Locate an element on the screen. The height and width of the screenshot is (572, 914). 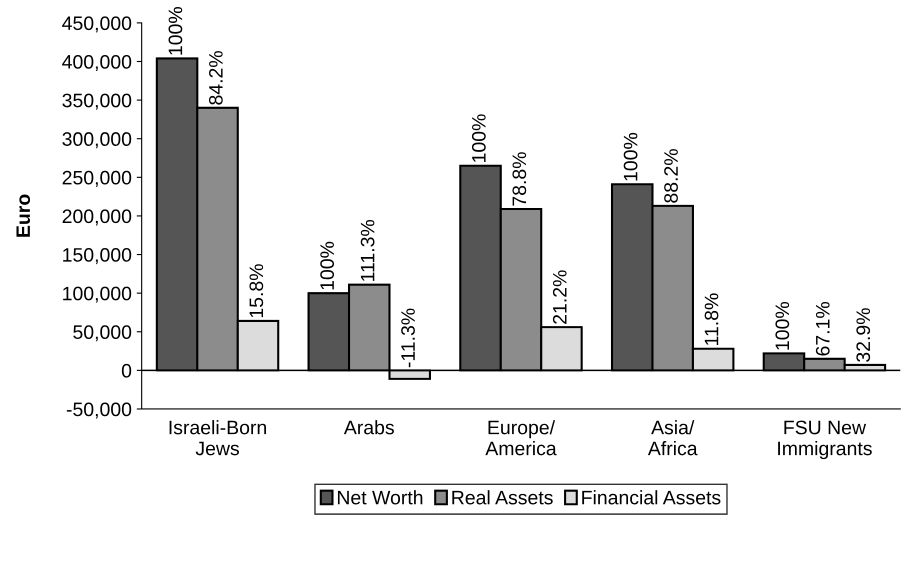
x-tick-label: Arabs is located at coordinates (369, 427).